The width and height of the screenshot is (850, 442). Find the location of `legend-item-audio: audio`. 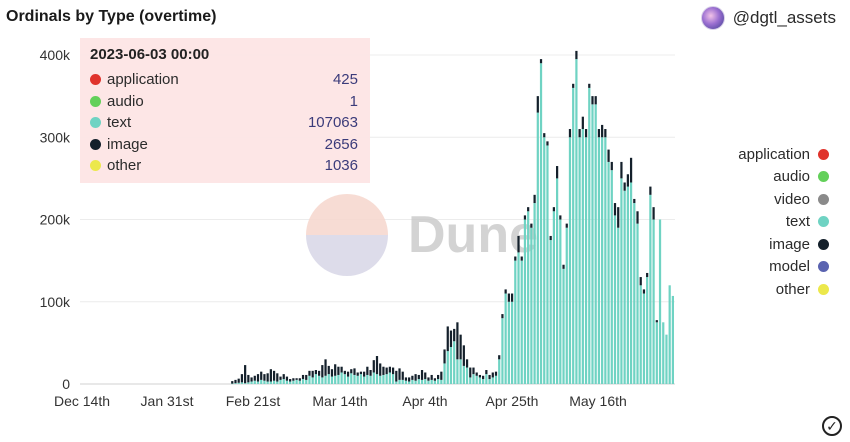

legend-item-audio: audio is located at coordinates (783, 177).